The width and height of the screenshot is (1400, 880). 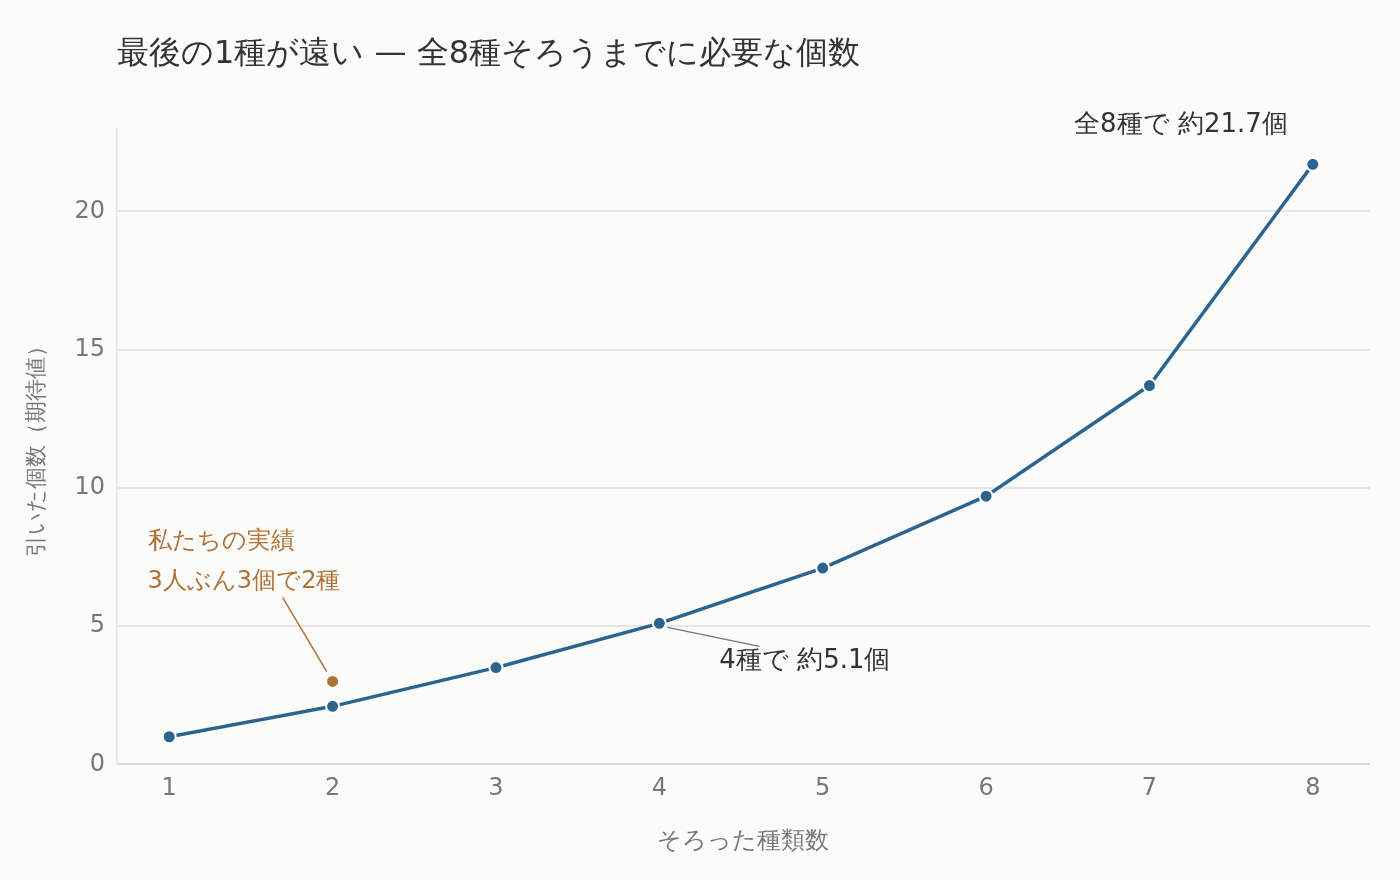 What do you see at coordinates (332, 787) in the screenshot?
I see `x-tick-label: 2` at bounding box center [332, 787].